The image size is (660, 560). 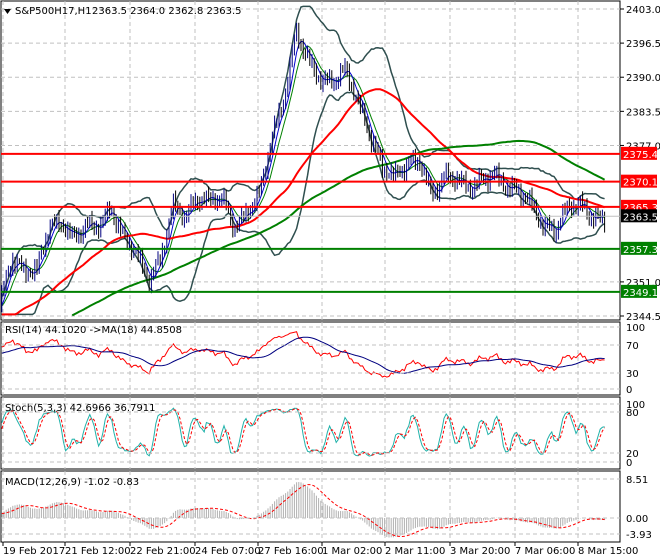 I want to click on indicator-tick-label: 30, so click(x=632, y=374).